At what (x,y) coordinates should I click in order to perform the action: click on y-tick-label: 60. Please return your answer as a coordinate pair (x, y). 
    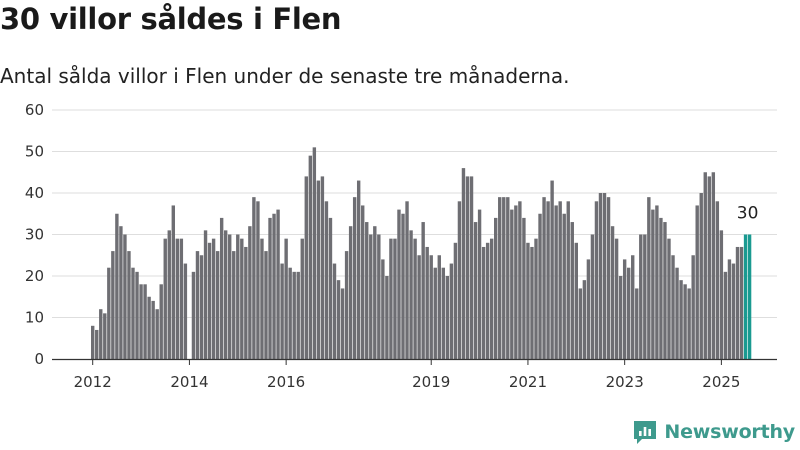
    Looking at the image, I should click on (34, 110).